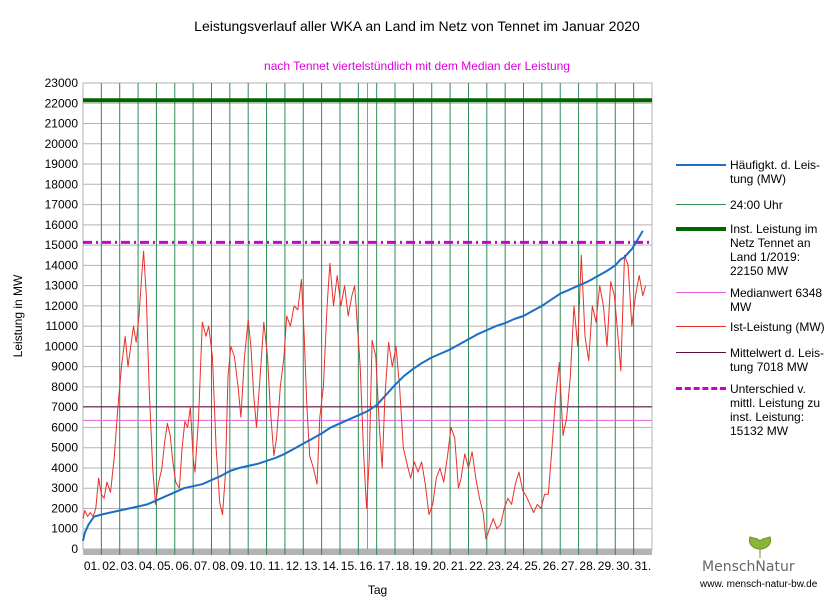 The image size is (834, 600). Describe the element at coordinates (756, 205) in the screenshot. I see `legend-label-midnight: 24:00 Uhr` at that location.